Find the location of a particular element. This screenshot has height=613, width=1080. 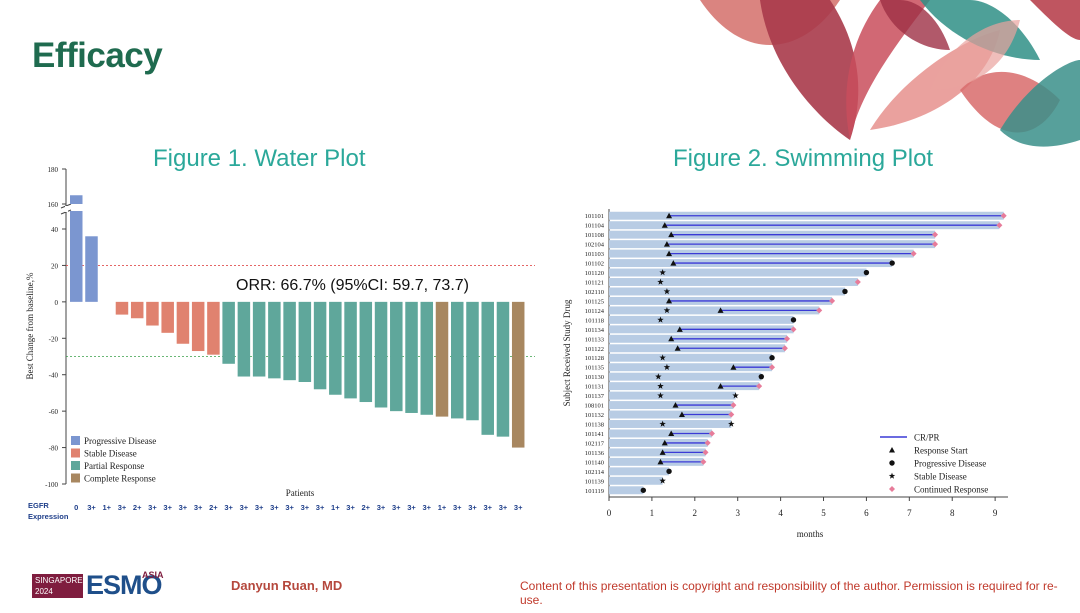

subject-id: 101138 is located at coordinates (594, 425).